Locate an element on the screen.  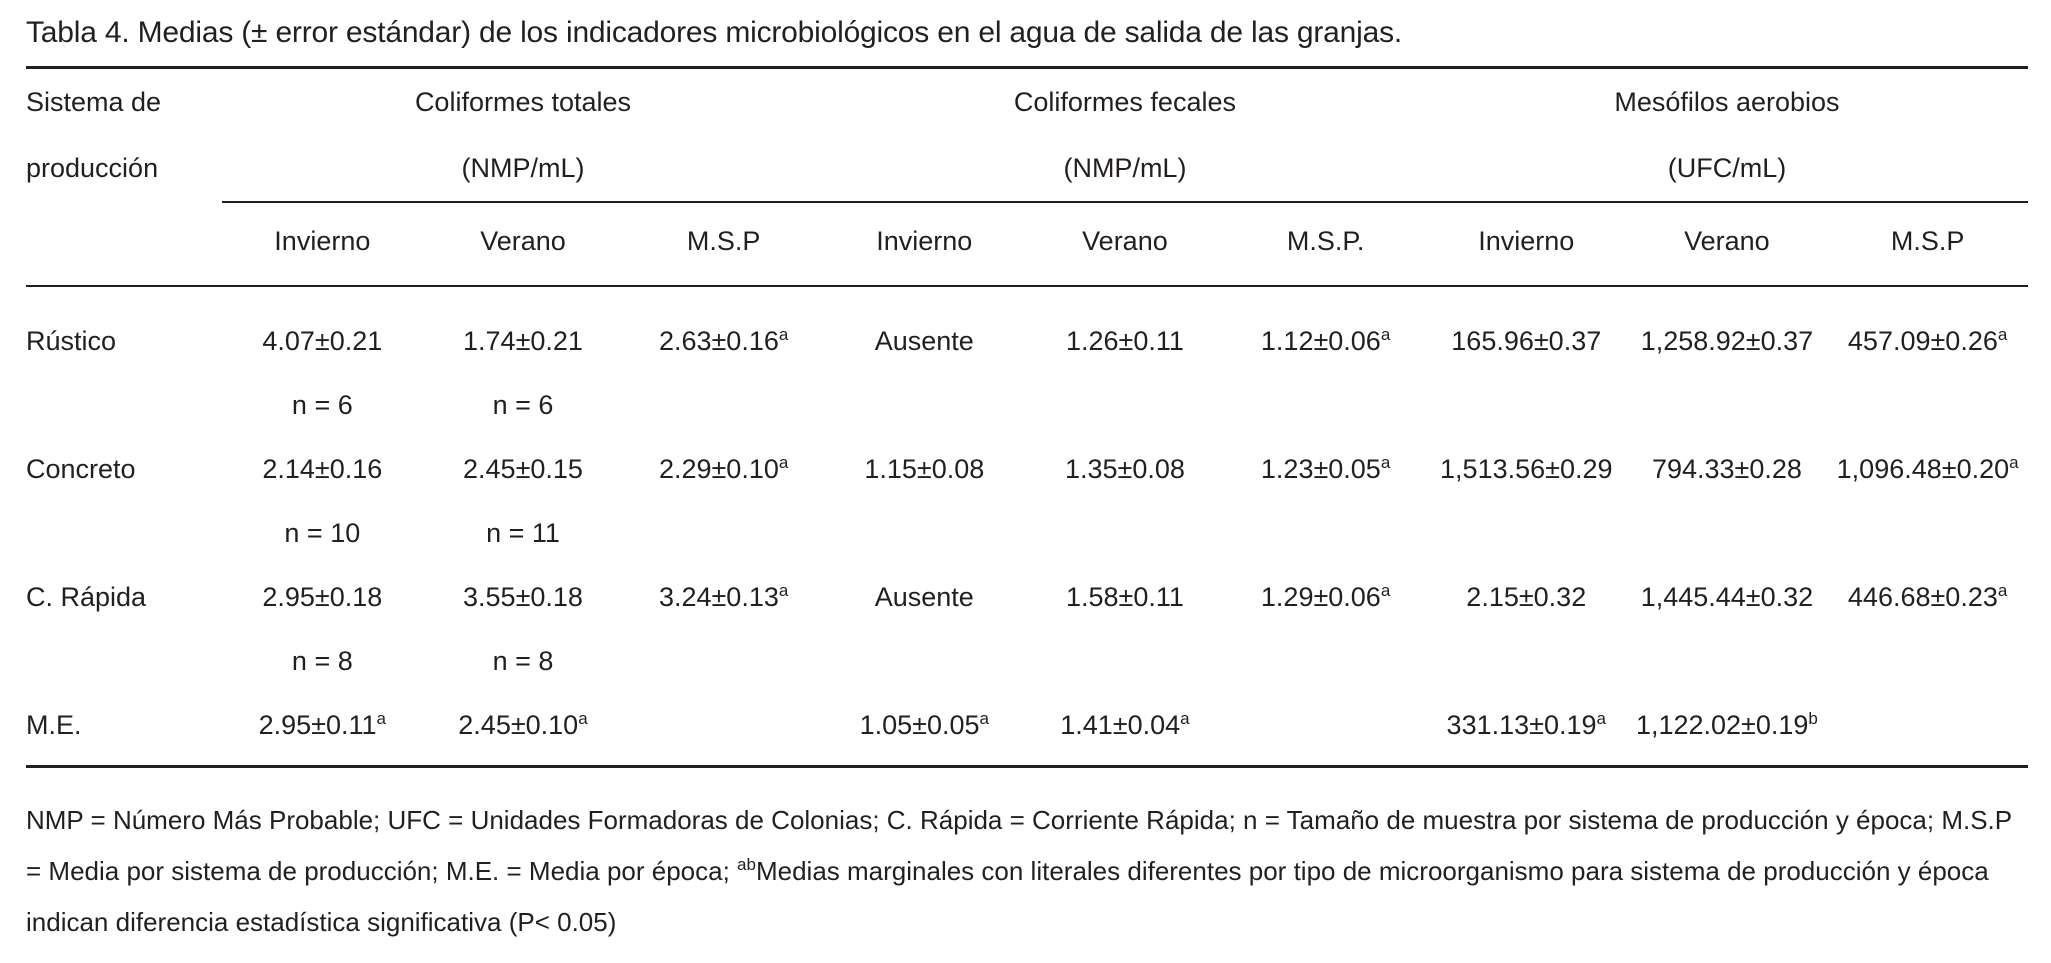
cell: 165.96±0.37 is located at coordinates (1526, 340).